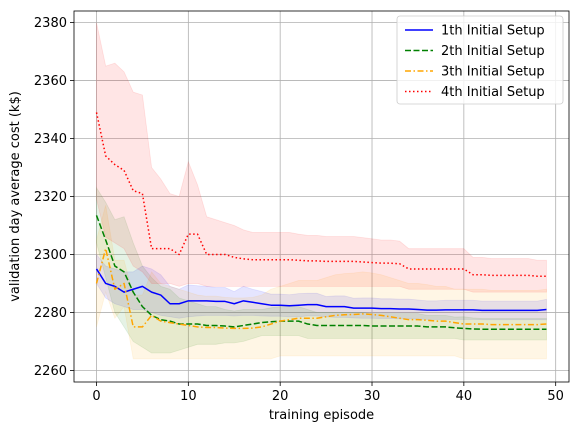 Image resolution: width=583 pixels, height=434 pixels. Describe the element at coordinates (50, 255) in the screenshot. I see `y-tick-label: 2300` at that location.